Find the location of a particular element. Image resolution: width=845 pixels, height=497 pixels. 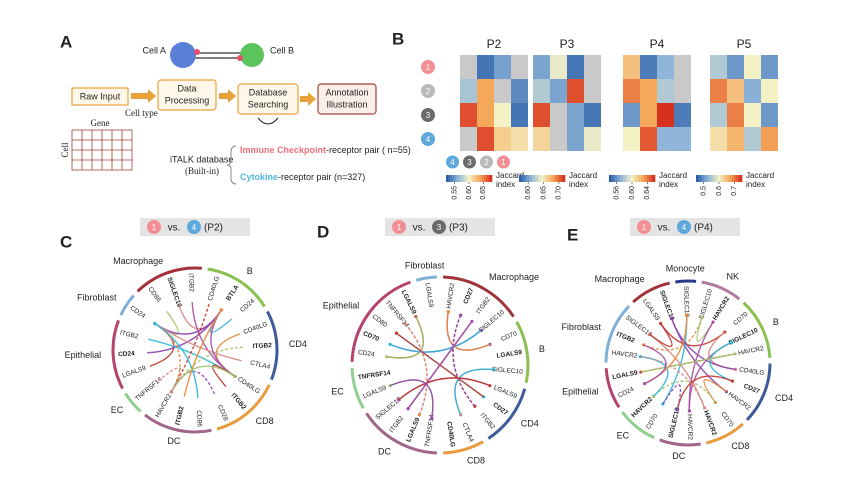

gene-label: LGALS9 is located at coordinates (506, 392).